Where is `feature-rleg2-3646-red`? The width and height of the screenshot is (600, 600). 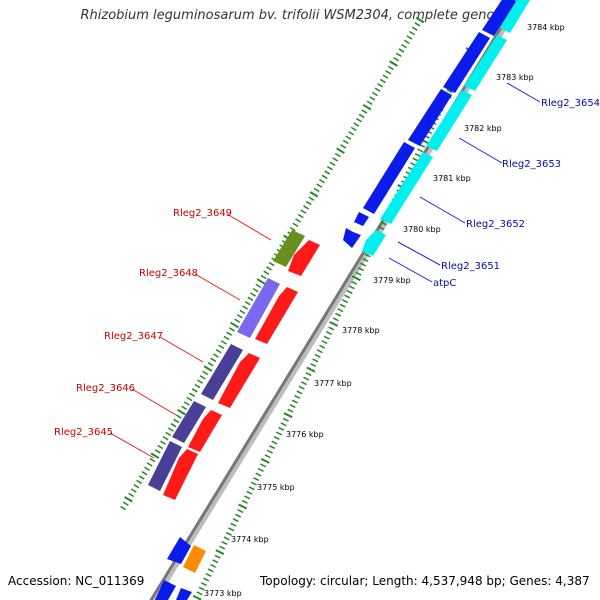
feature-rleg2-3646-red is located at coordinates (205, 431).